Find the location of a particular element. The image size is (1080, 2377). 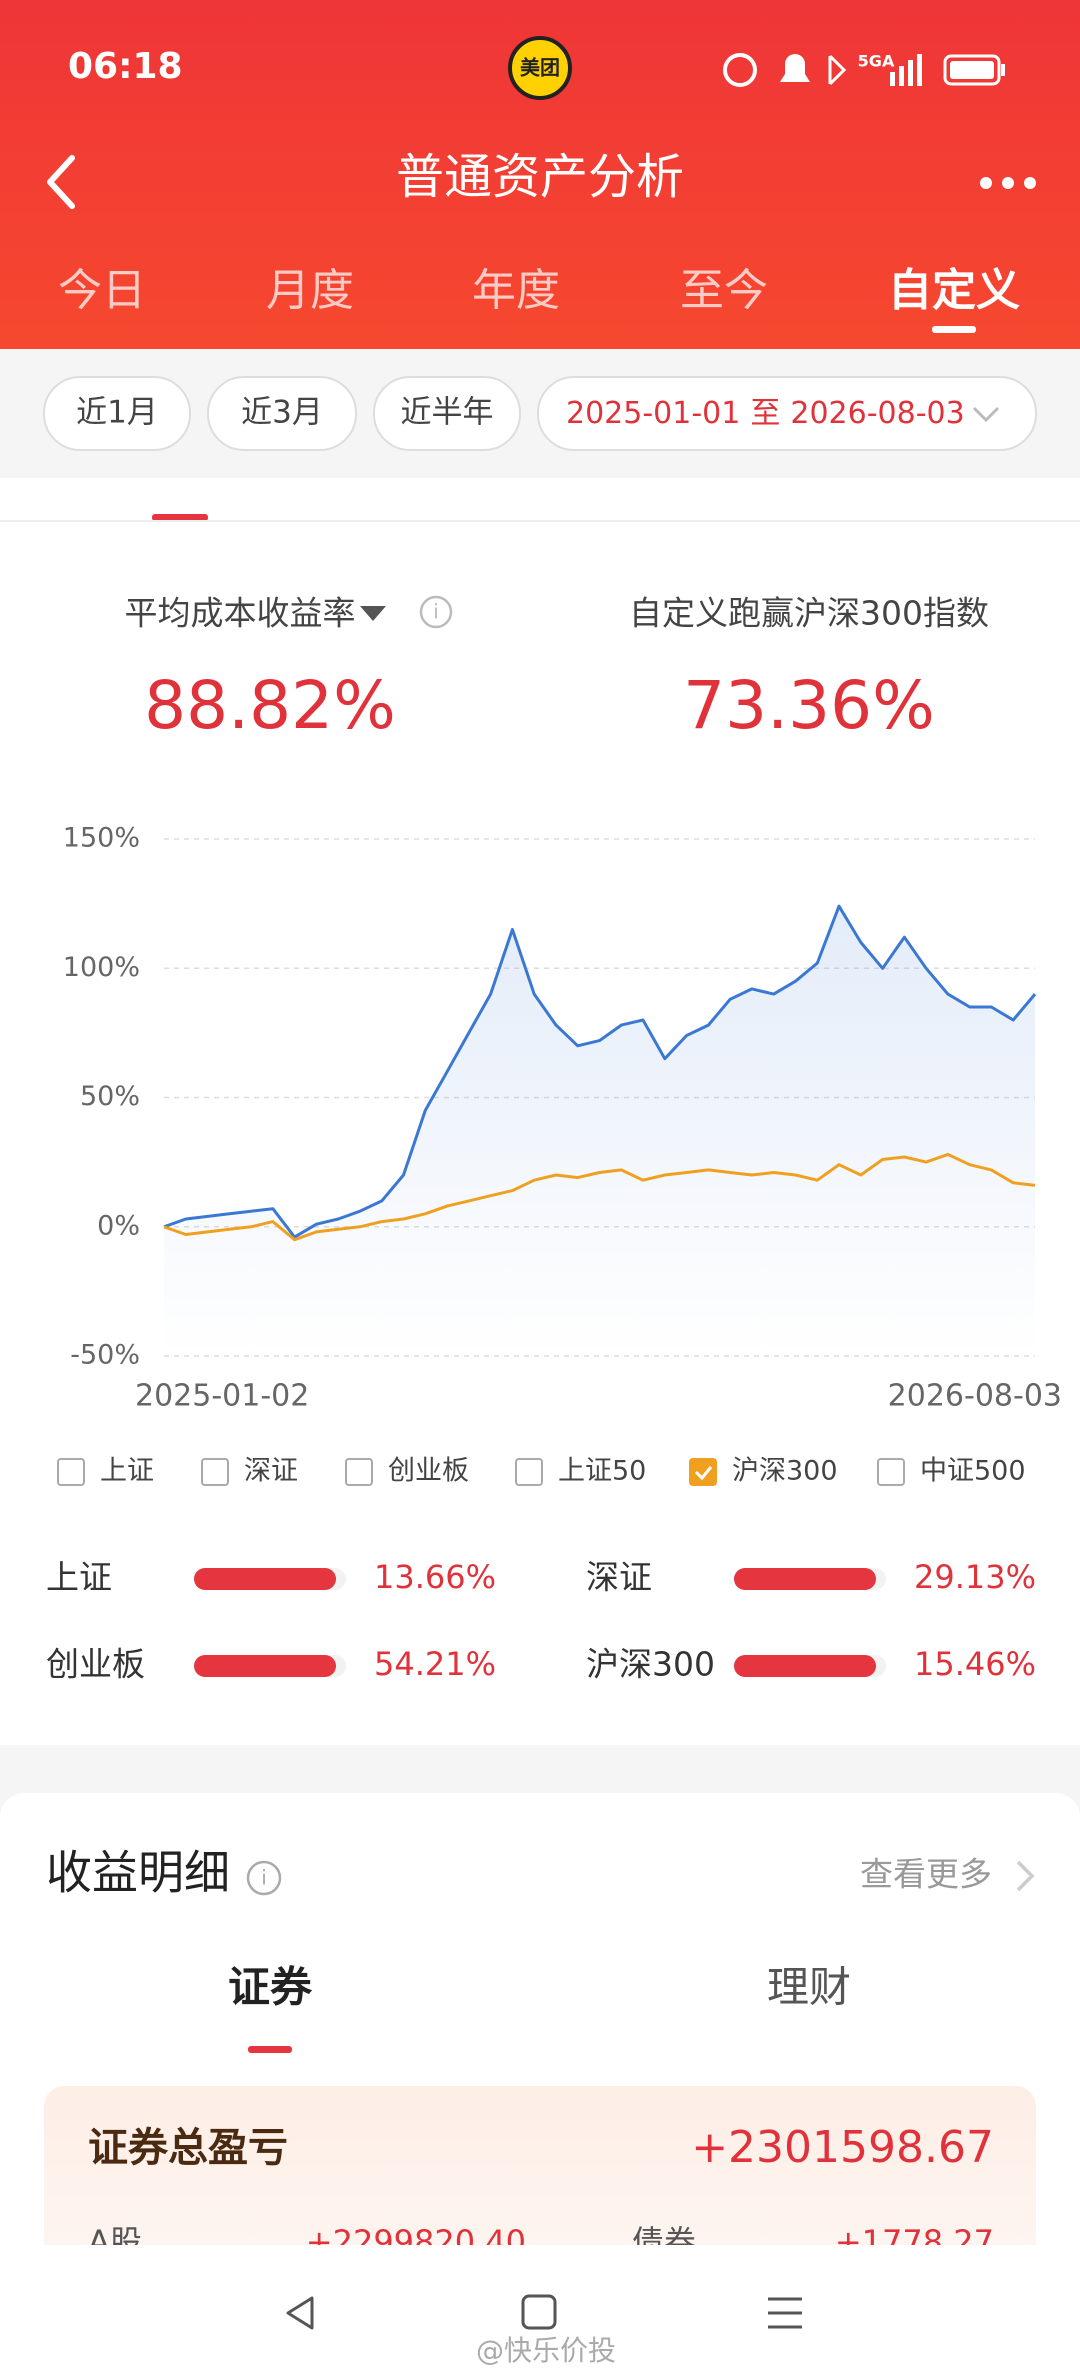

metric-dropdown is located at coordinates (373, 613).